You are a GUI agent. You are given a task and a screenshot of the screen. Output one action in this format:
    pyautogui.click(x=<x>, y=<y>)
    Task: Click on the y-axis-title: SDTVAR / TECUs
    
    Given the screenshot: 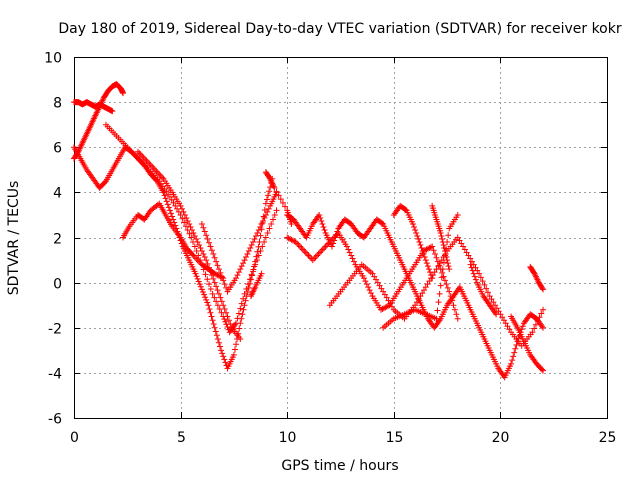 What is the action you would take?
    pyautogui.click(x=14, y=238)
    